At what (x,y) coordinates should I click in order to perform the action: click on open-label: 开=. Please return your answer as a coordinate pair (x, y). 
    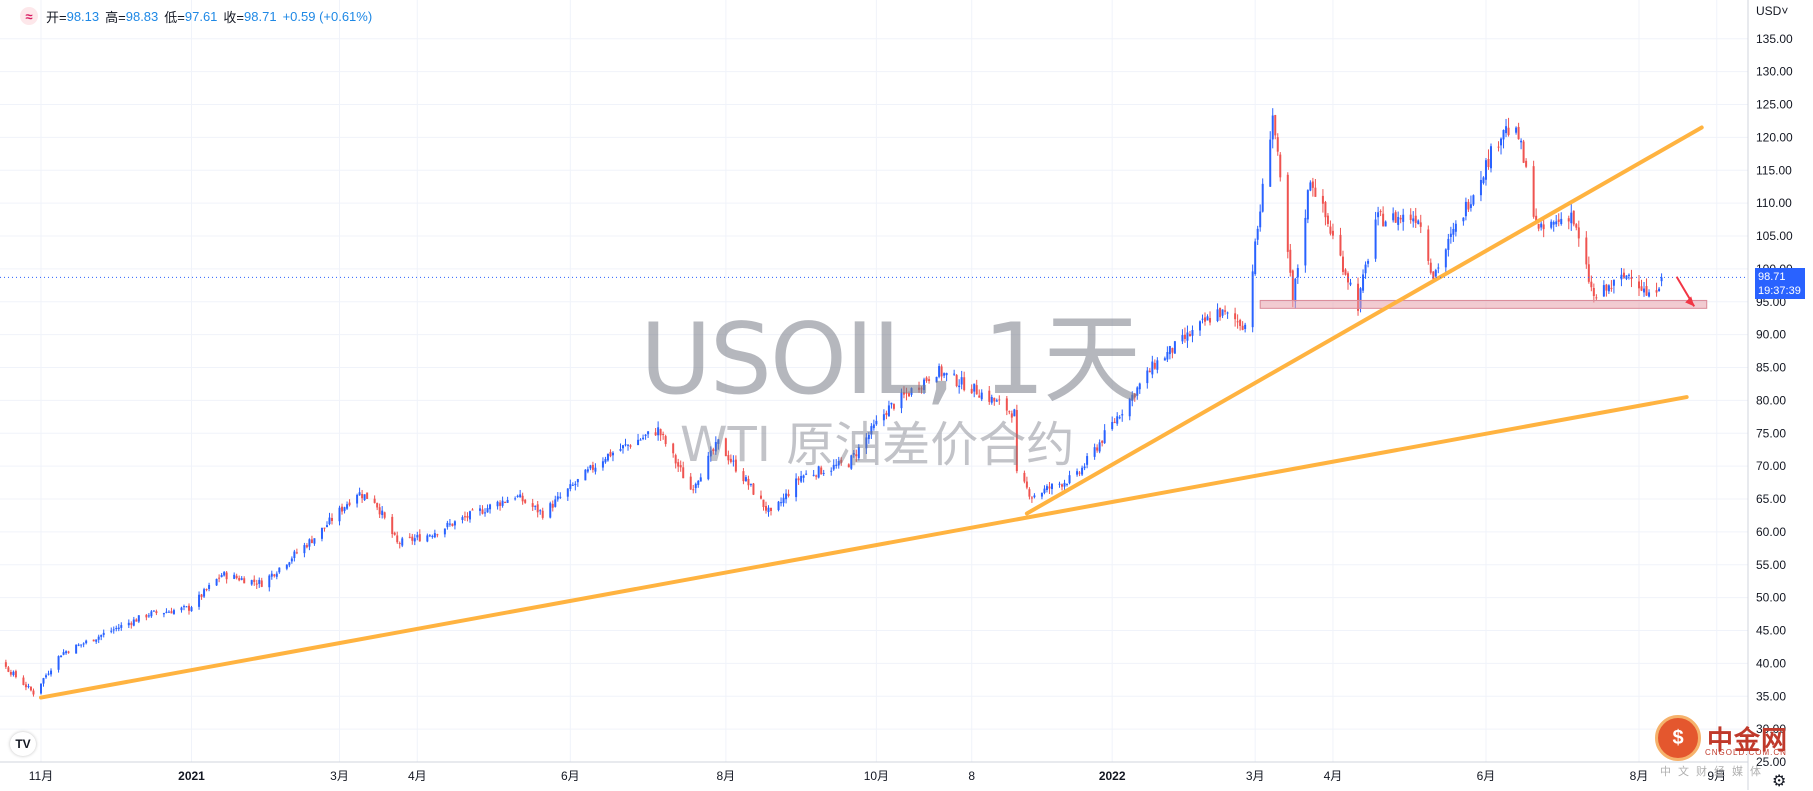
    Looking at the image, I should click on (56, 17).